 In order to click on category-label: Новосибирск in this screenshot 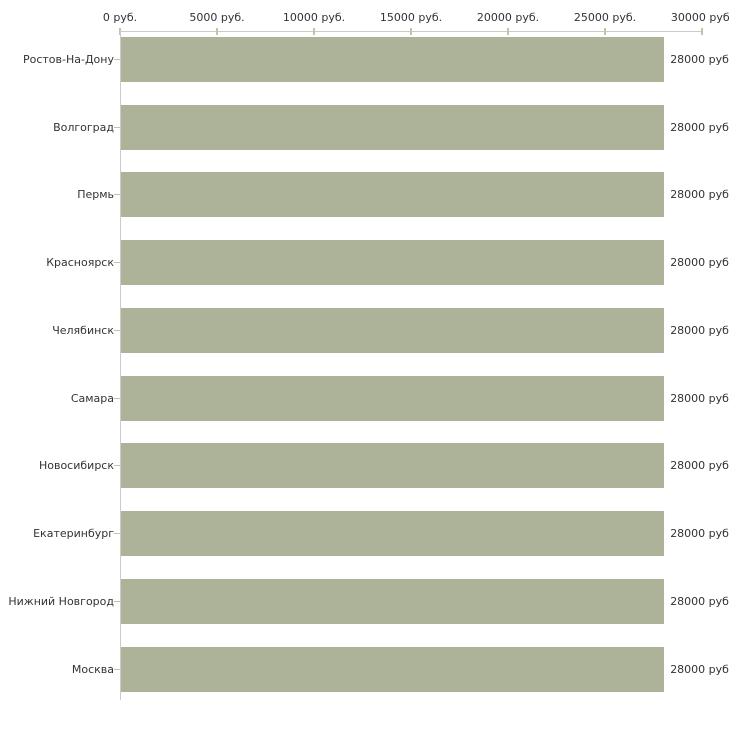, I will do `click(76, 466)`.